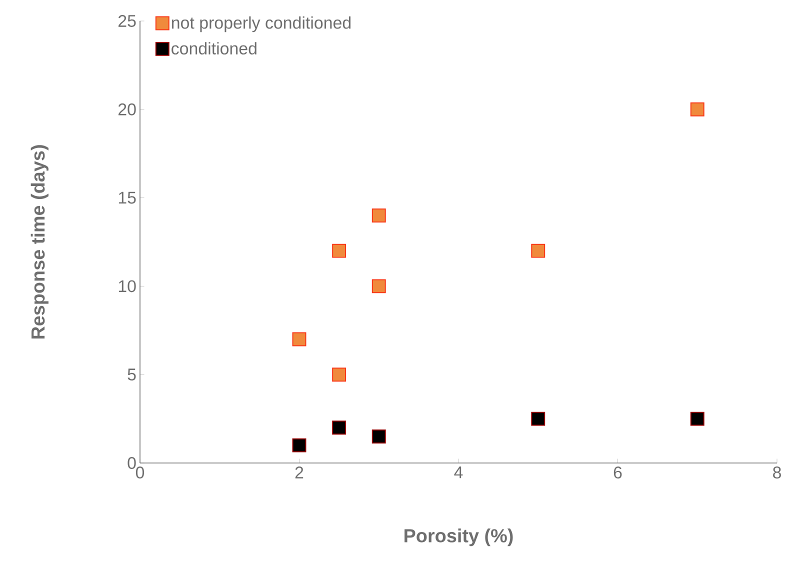 This screenshot has height=562, width=787. Describe the element at coordinates (458, 472) in the screenshot. I see `x-tick-label: 4` at that location.